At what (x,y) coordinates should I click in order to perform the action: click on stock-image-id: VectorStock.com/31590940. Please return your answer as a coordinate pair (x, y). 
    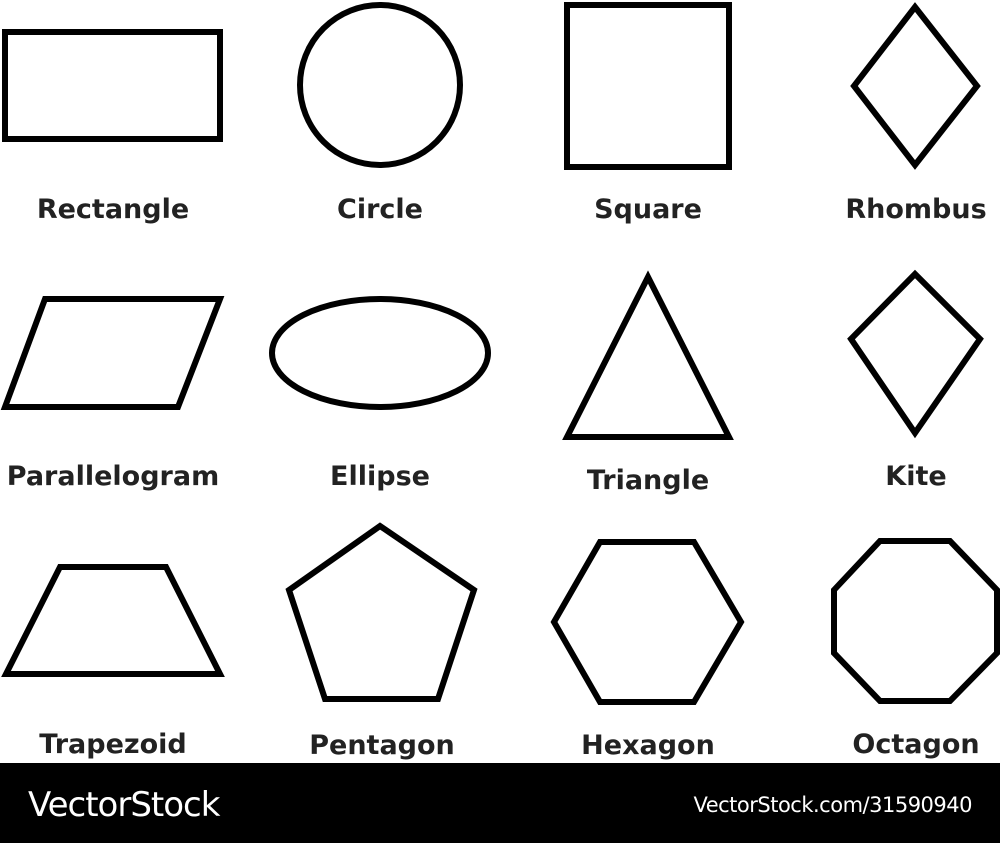
    Looking at the image, I should click on (832, 805).